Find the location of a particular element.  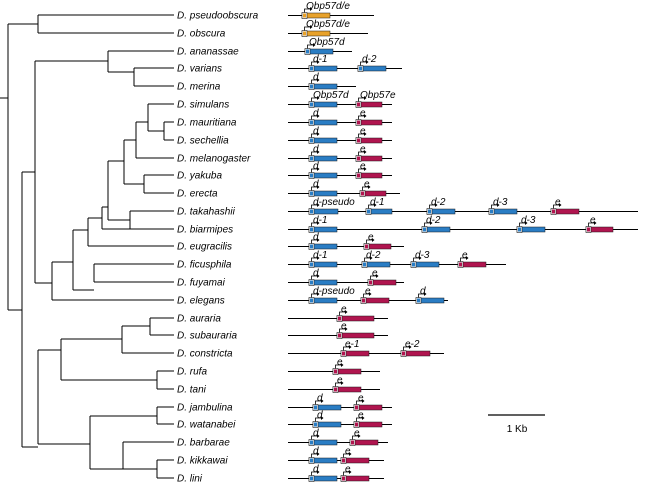

gene-label: Obp57d/e is located at coordinates (328, 24).